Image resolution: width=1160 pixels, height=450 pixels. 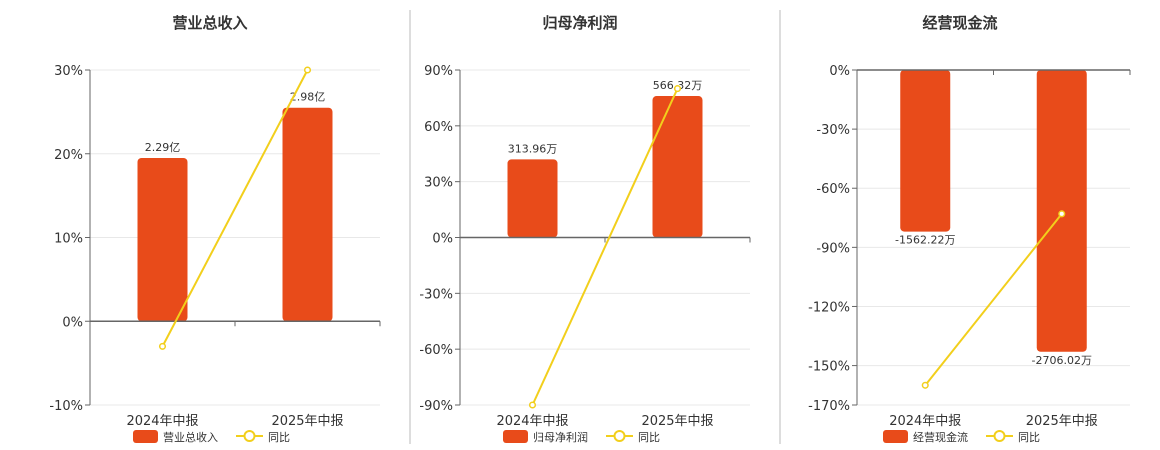 I want to click on y-tick-label: 10%, so click(x=68, y=239).